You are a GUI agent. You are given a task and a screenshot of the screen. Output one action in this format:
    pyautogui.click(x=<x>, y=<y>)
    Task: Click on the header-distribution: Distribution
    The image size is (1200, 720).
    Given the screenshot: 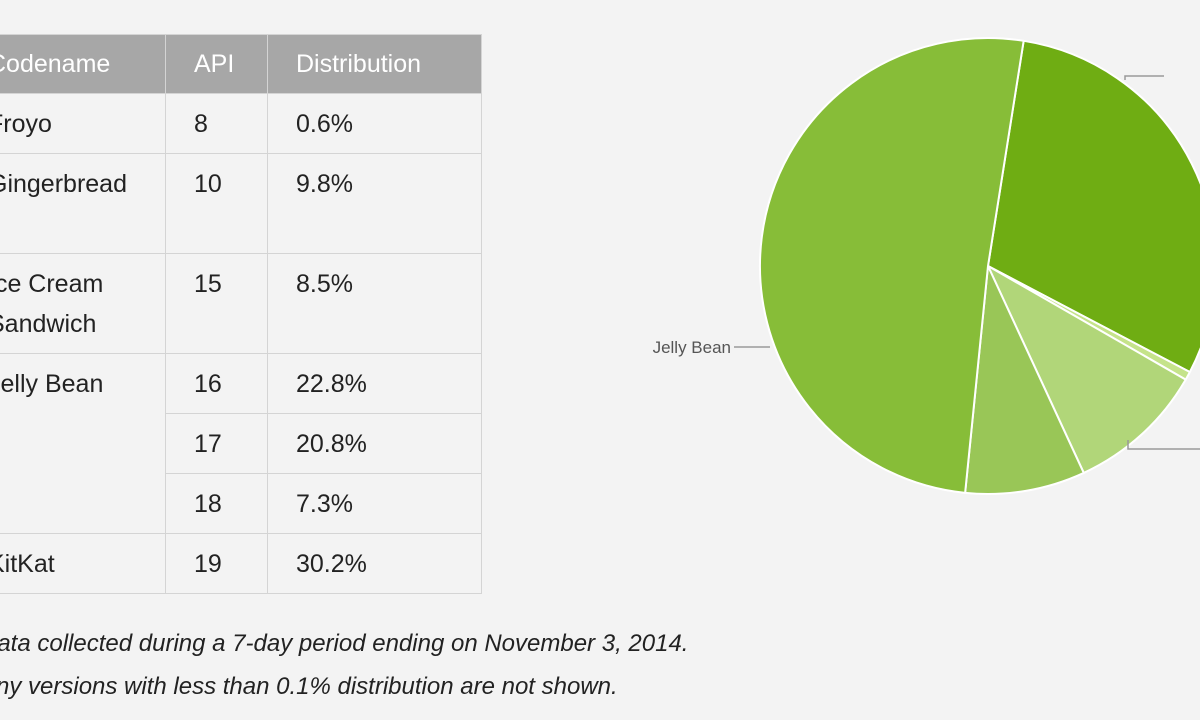 What is the action you would take?
    pyautogui.click(x=374, y=64)
    